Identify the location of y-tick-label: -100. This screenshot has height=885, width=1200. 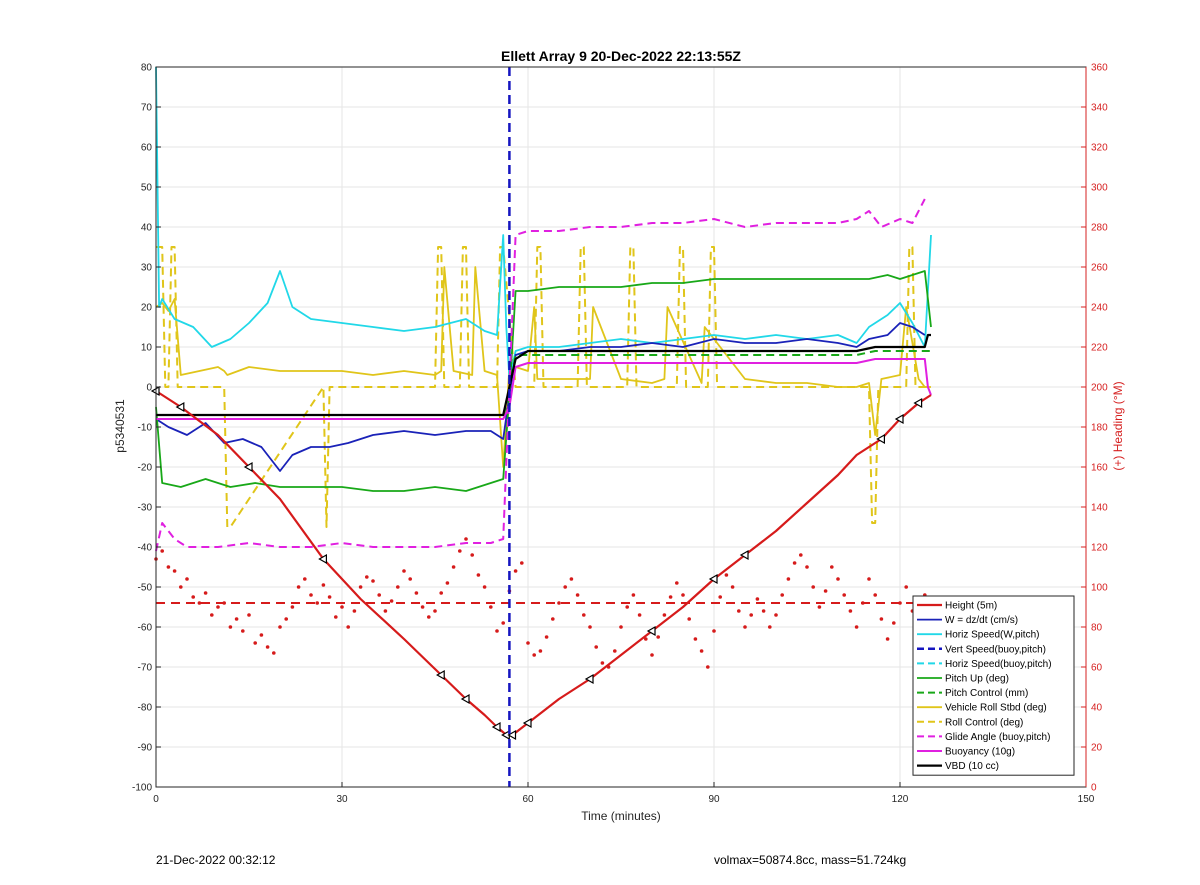
(142, 788).